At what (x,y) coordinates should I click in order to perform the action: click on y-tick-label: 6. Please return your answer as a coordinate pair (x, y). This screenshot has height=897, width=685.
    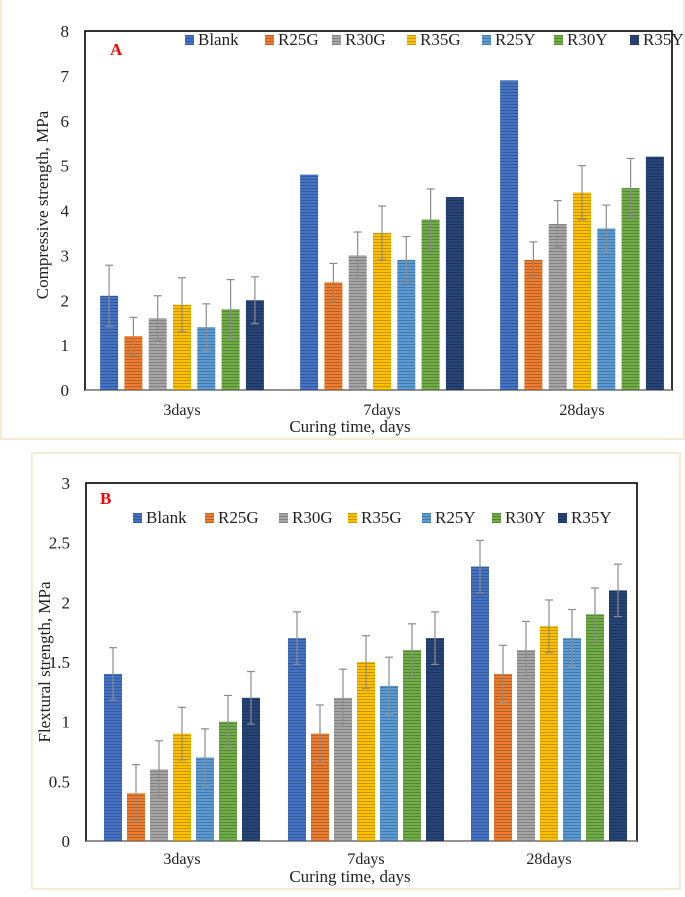
    Looking at the image, I should click on (65, 121).